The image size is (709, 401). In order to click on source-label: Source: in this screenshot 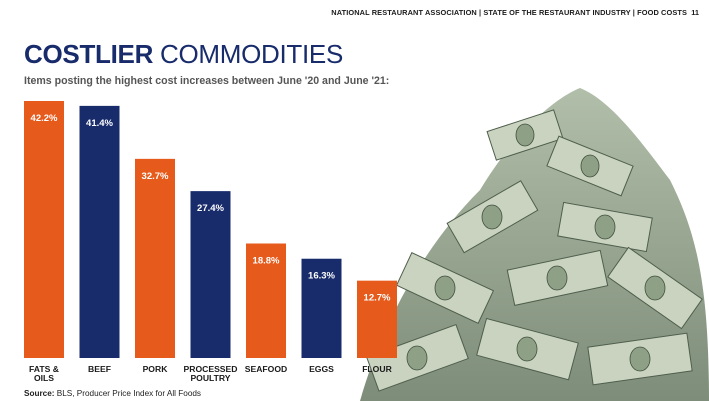, I will do `click(39, 393)`.